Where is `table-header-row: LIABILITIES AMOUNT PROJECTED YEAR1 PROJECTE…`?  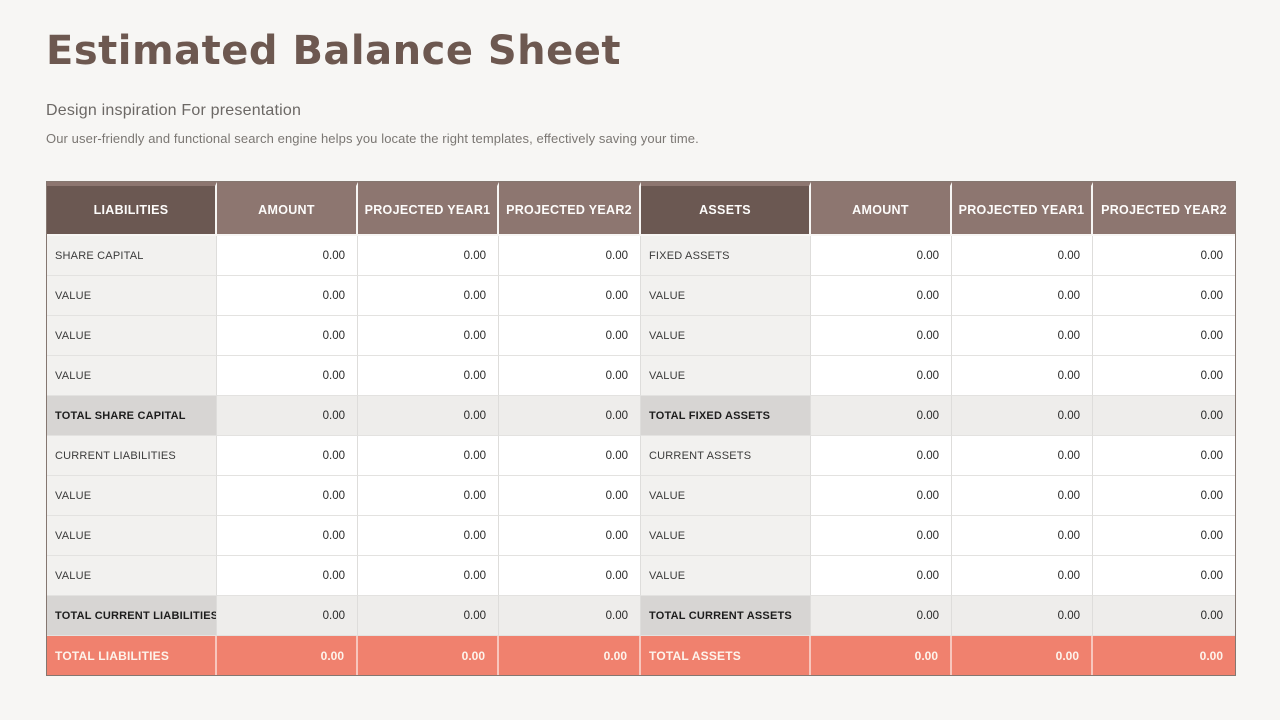
table-header-row: LIABILITIES AMOUNT PROJECTED YEAR1 PROJECTE… is located at coordinates (641, 209).